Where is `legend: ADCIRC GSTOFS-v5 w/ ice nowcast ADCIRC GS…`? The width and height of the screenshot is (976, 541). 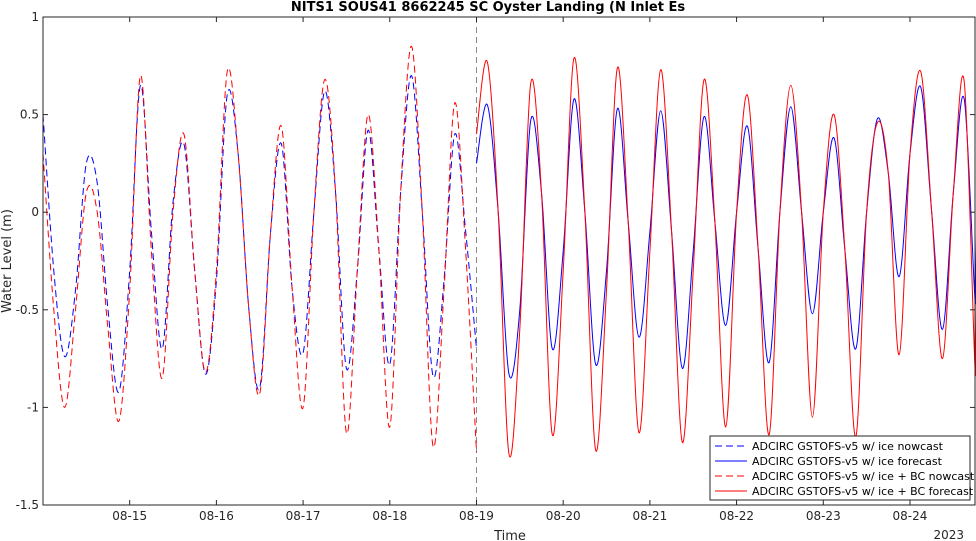
legend: ADCIRC GSTOFS-v5 w/ ice nowcast ADCIRC GS… is located at coordinates (842, 468).